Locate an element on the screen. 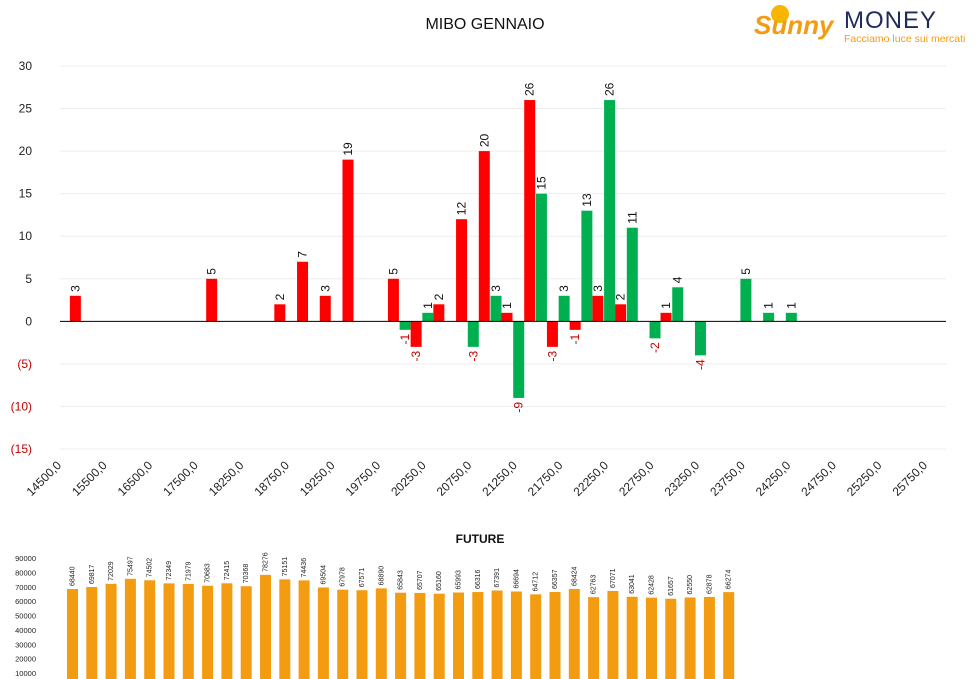 Image resolution: width=977 pixels, height=679 pixels. y-axis-labels: 30 25 20 15 10 5 0 (5) (10) (15) is located at coordinates (22, 257).